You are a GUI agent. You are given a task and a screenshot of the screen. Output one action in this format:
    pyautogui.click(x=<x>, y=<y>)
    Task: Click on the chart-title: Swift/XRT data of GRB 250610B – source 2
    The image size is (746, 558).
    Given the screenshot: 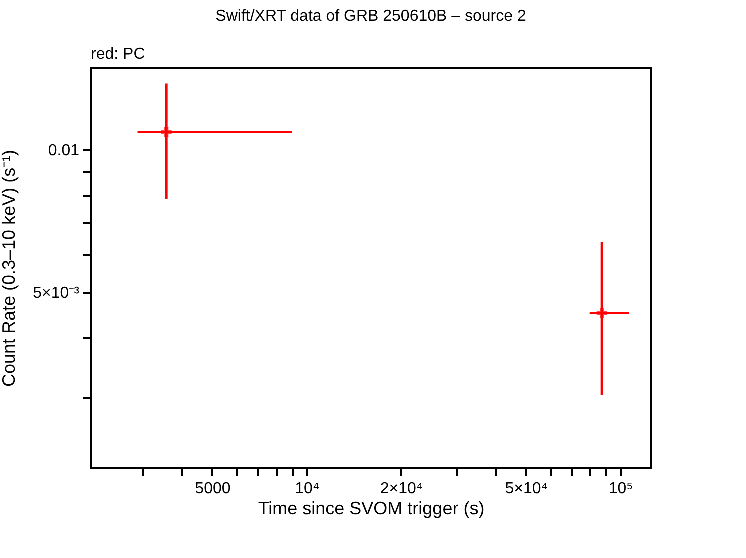 What is the action you would take?
    pyautogui.click(x=371, y=16)
    